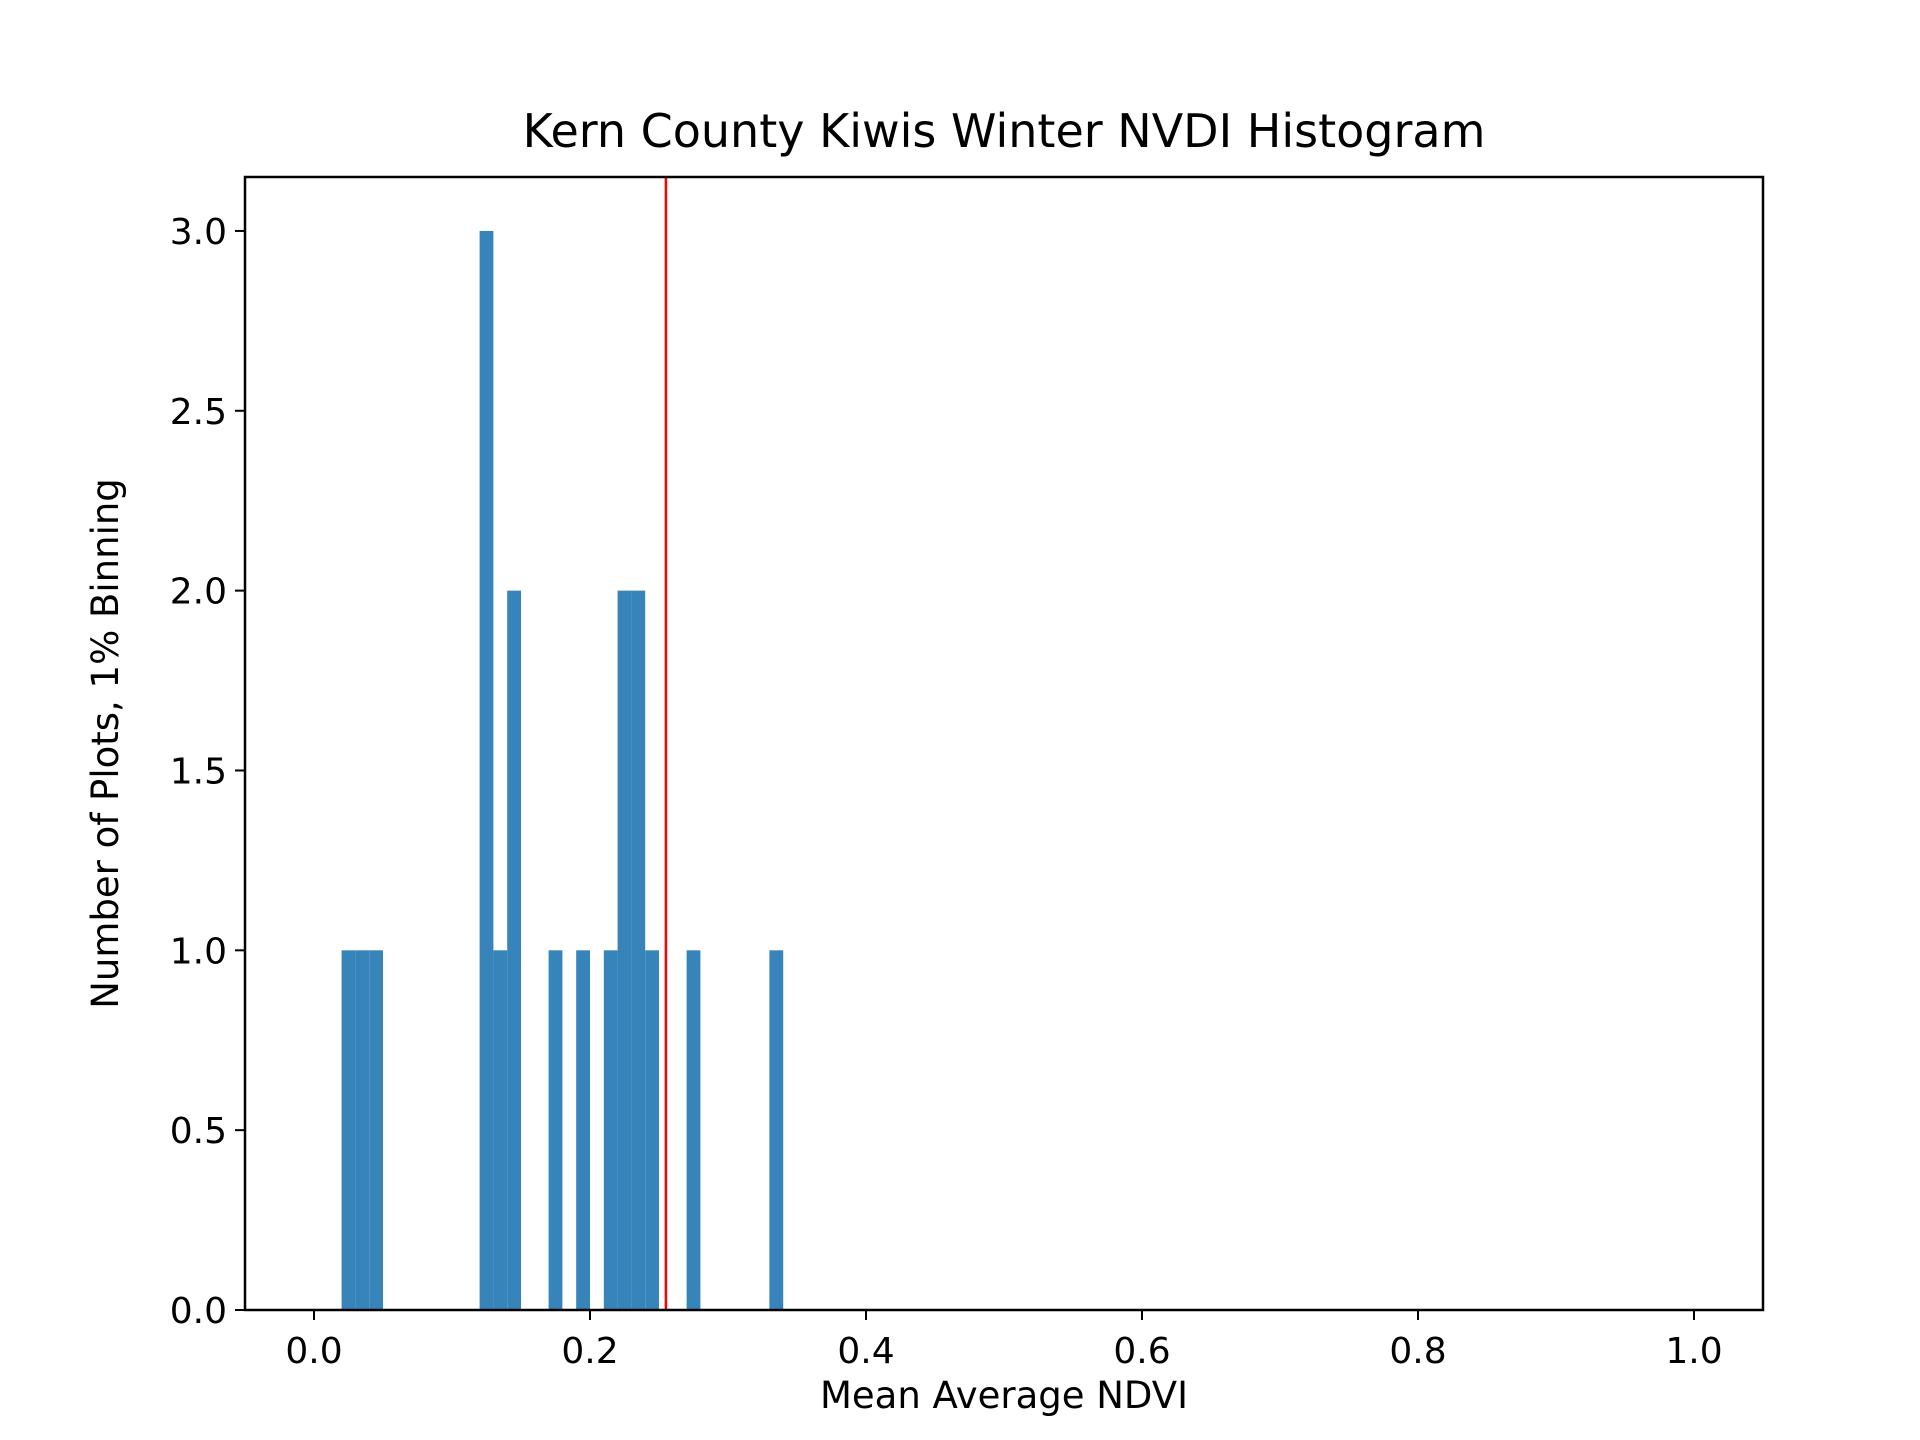 Image resolution: width=1920 pixels, height=1440 pixels. I want to click on x-tick-label: 1.0, so click(1693, 1351).